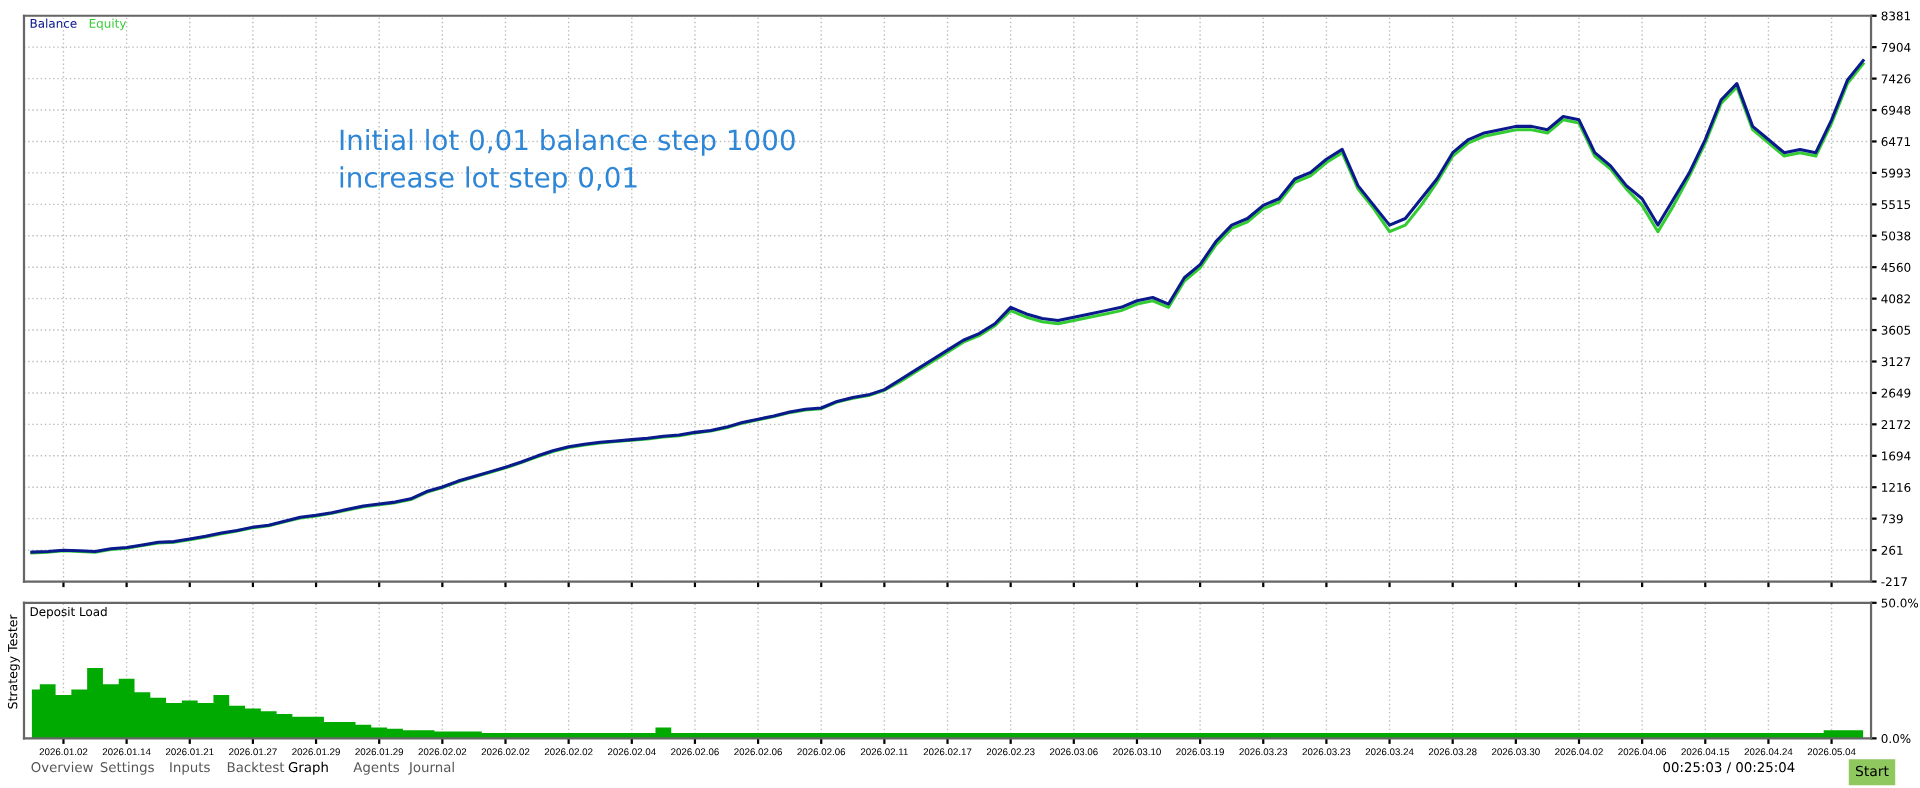  Describe the element at coordinates (567, 161) in the screenshot. I see `annotation: Initial lot 0,01 balance step 1000 increase lot step 0,01` at that location.